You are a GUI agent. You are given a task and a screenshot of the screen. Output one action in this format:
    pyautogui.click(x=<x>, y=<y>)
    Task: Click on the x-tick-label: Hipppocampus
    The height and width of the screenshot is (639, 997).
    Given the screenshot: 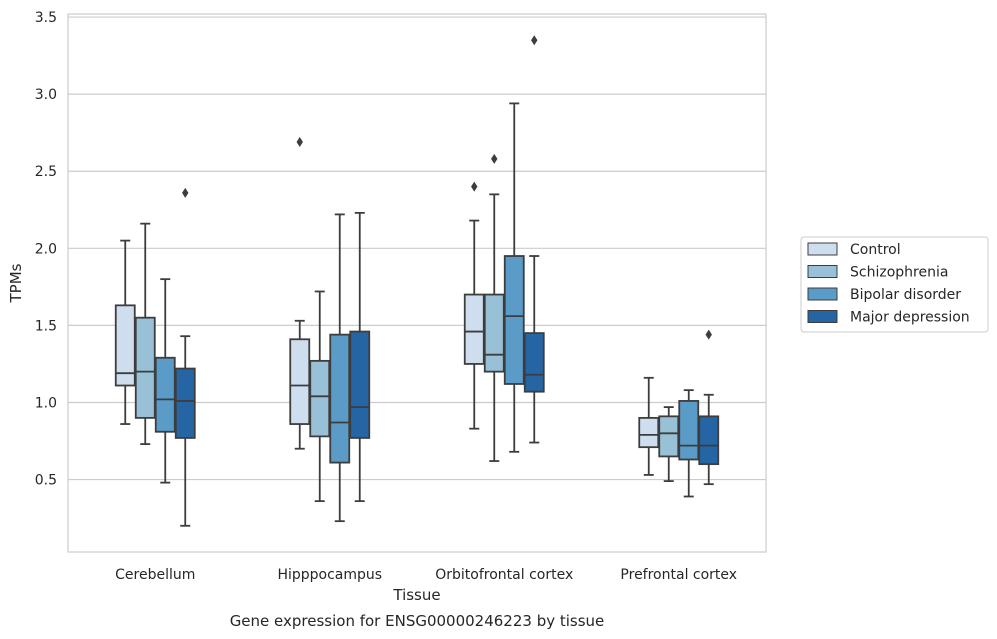 What is the action you would take?
    pyautogui.click(x=329, y=575)
    